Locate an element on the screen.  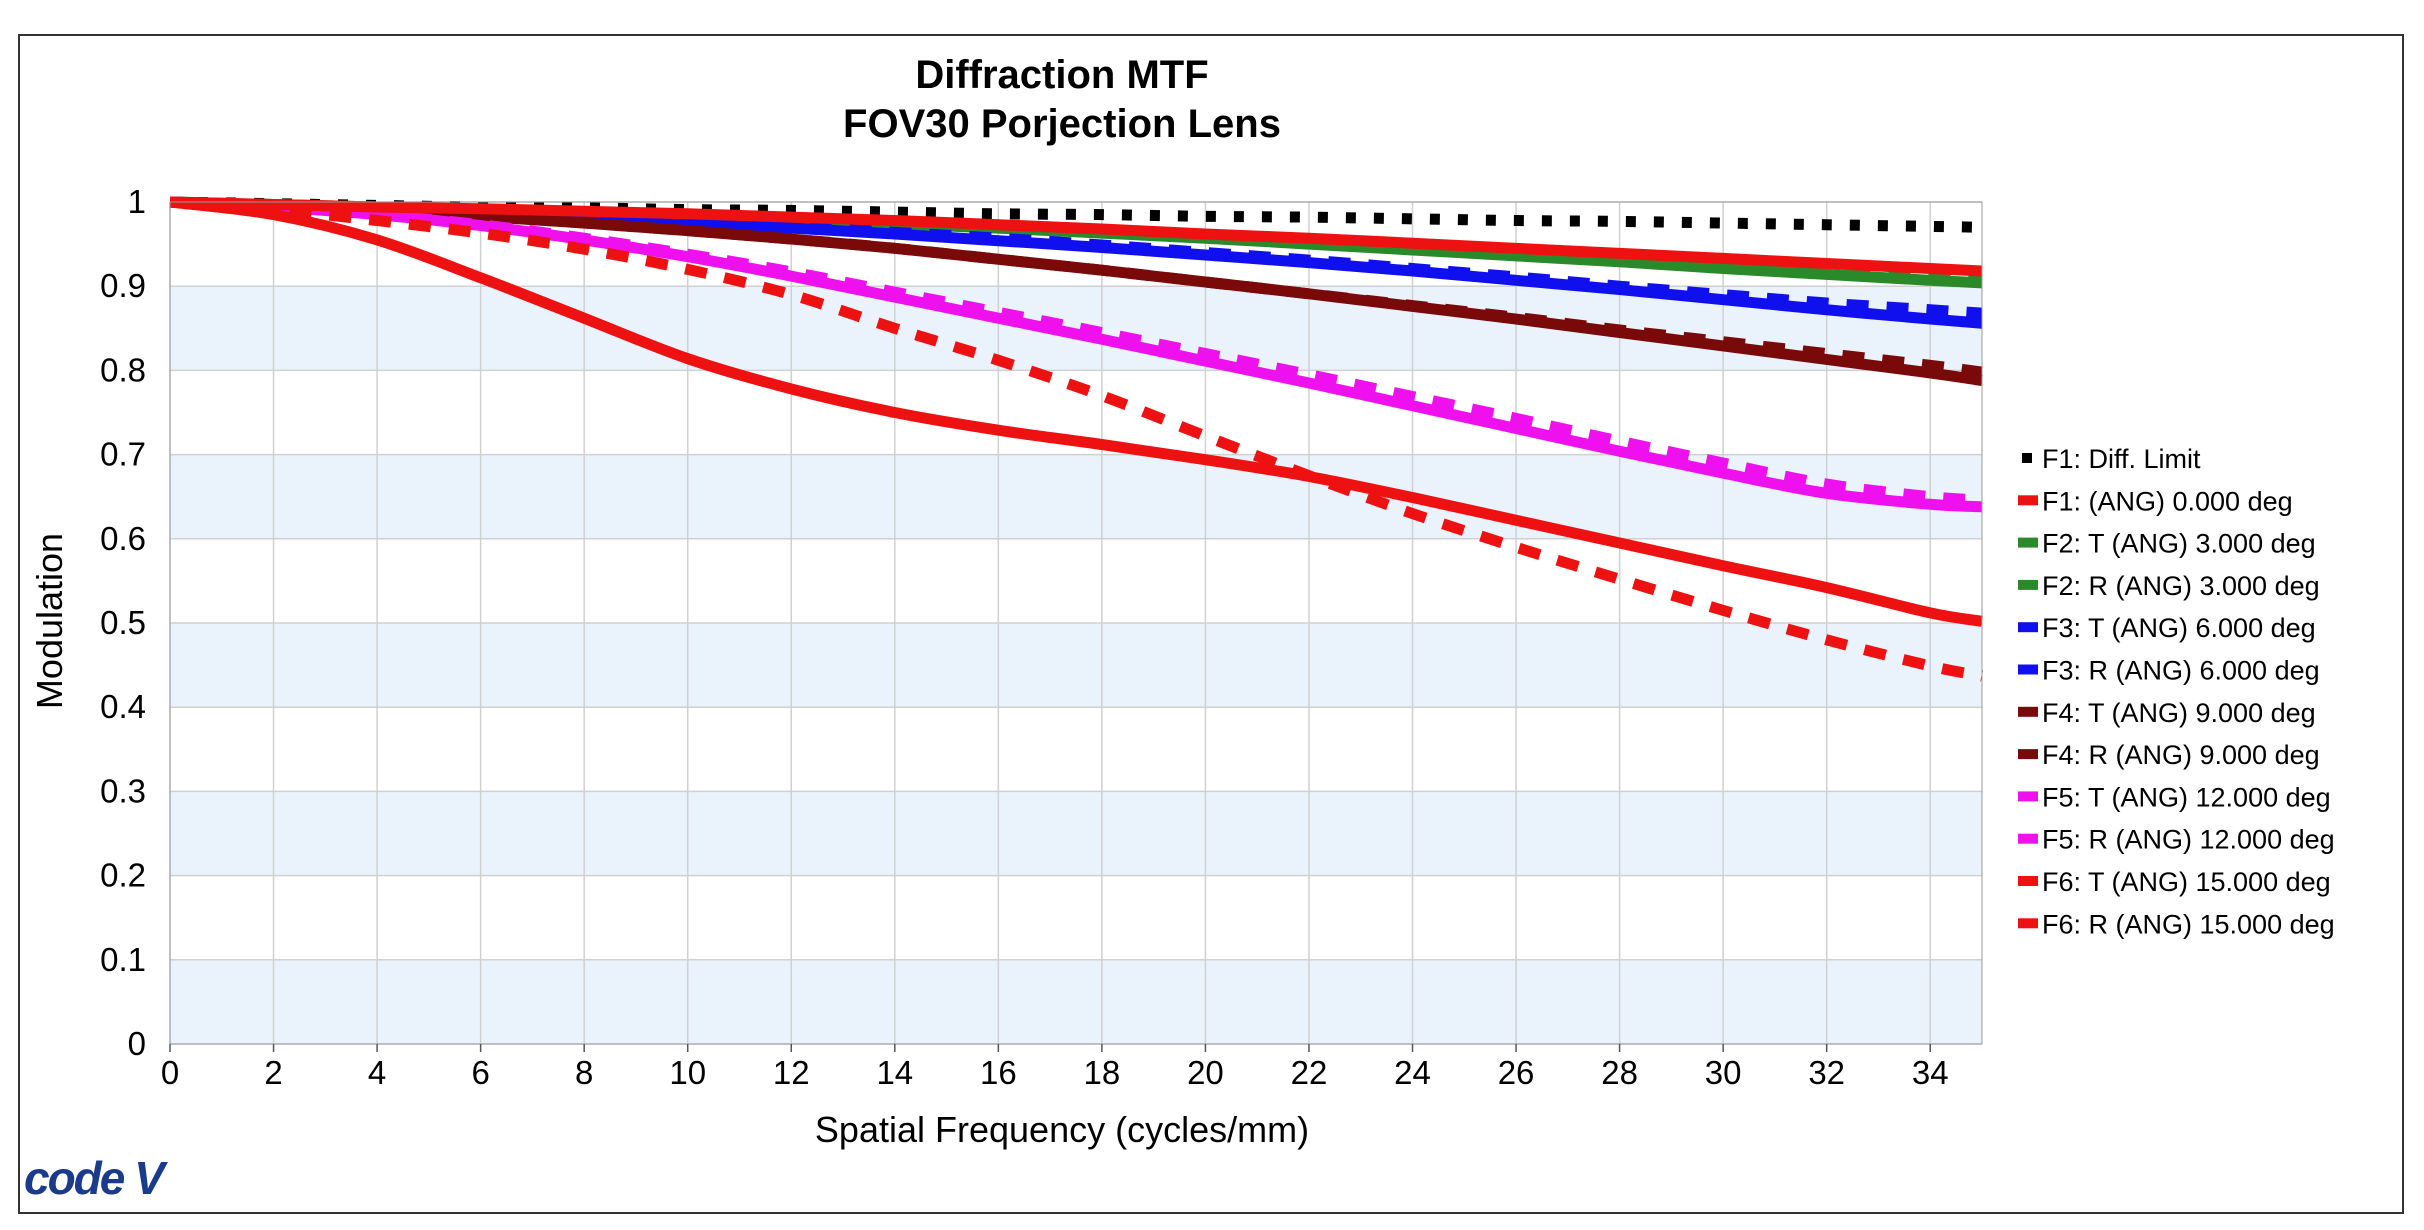
x-tick-label: 28 is located at coordinates (1619, 1072).